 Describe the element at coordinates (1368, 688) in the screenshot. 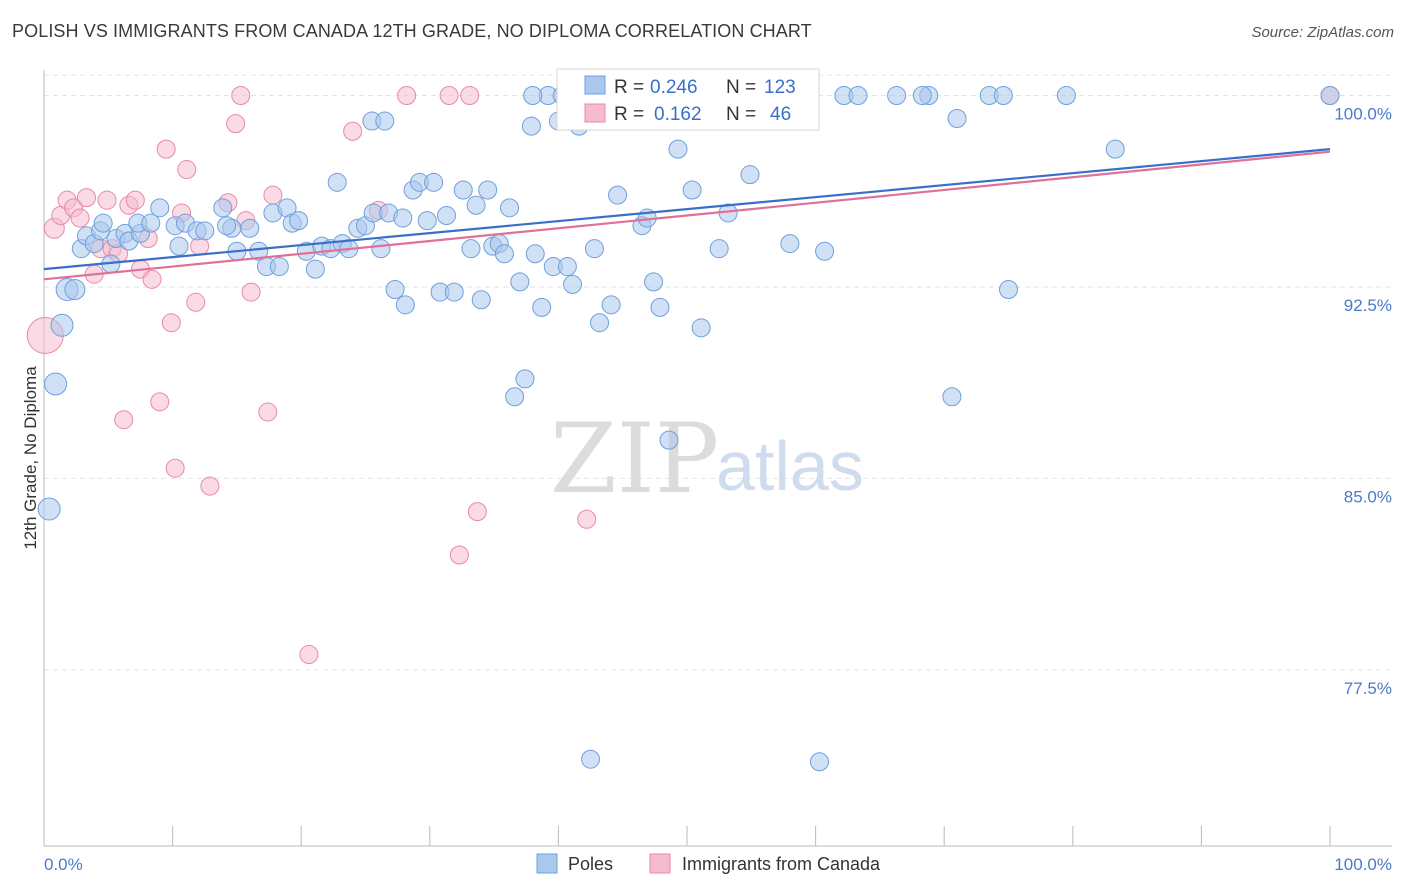

I see `y-tick-label: 77.5%` at that location.